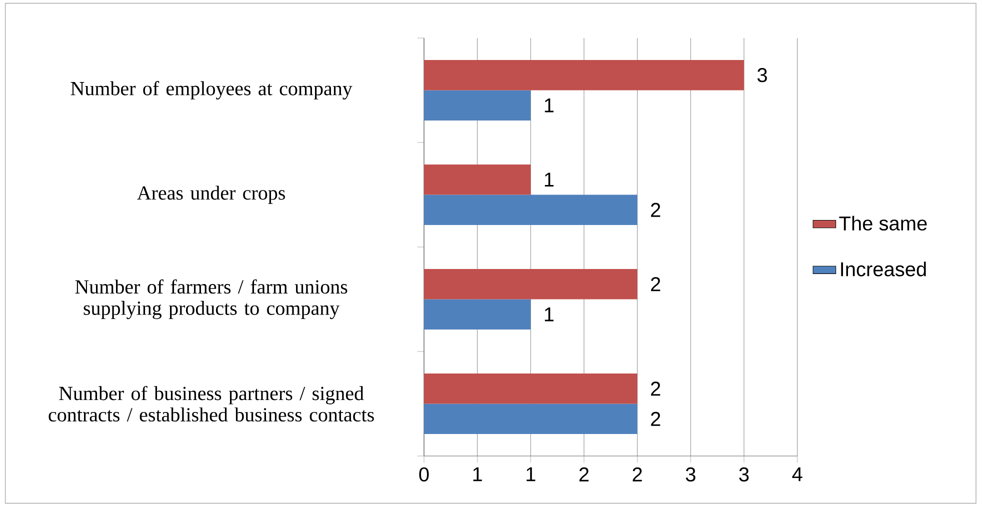  Describe the element at coordinates (211, 404) in the screenshot. I see `y-tick-label: Number of business partners / signed contracts / established business contacts` at that location.